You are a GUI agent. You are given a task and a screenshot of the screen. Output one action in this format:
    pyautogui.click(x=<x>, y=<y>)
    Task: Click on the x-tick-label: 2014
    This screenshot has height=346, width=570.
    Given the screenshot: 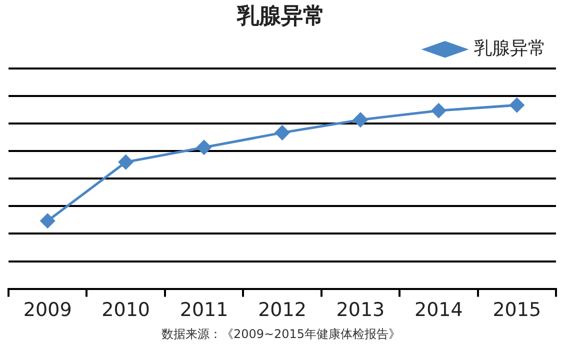 What is the action you would take?
    pyautogui.click(x=438, y=310)
    